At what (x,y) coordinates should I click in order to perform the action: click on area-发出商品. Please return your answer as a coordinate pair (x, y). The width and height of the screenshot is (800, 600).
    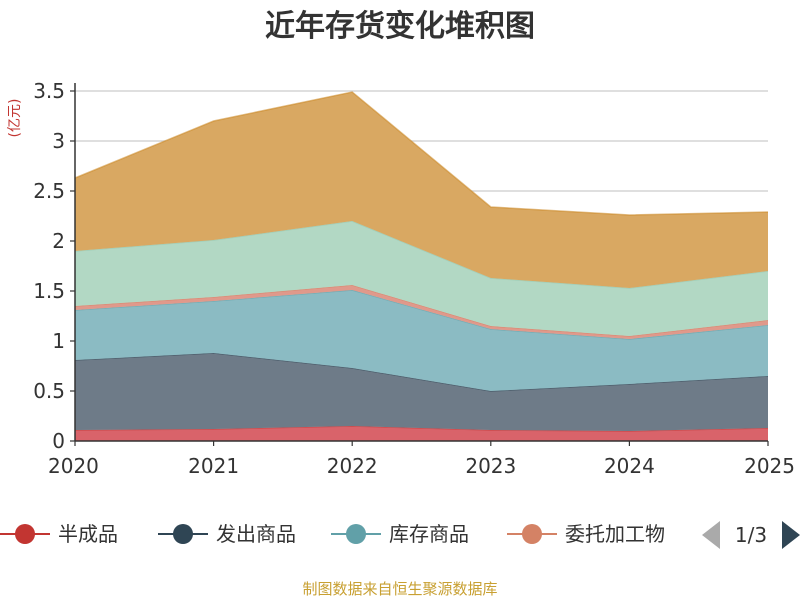
    Looking at the image, I should click on (421, 392).